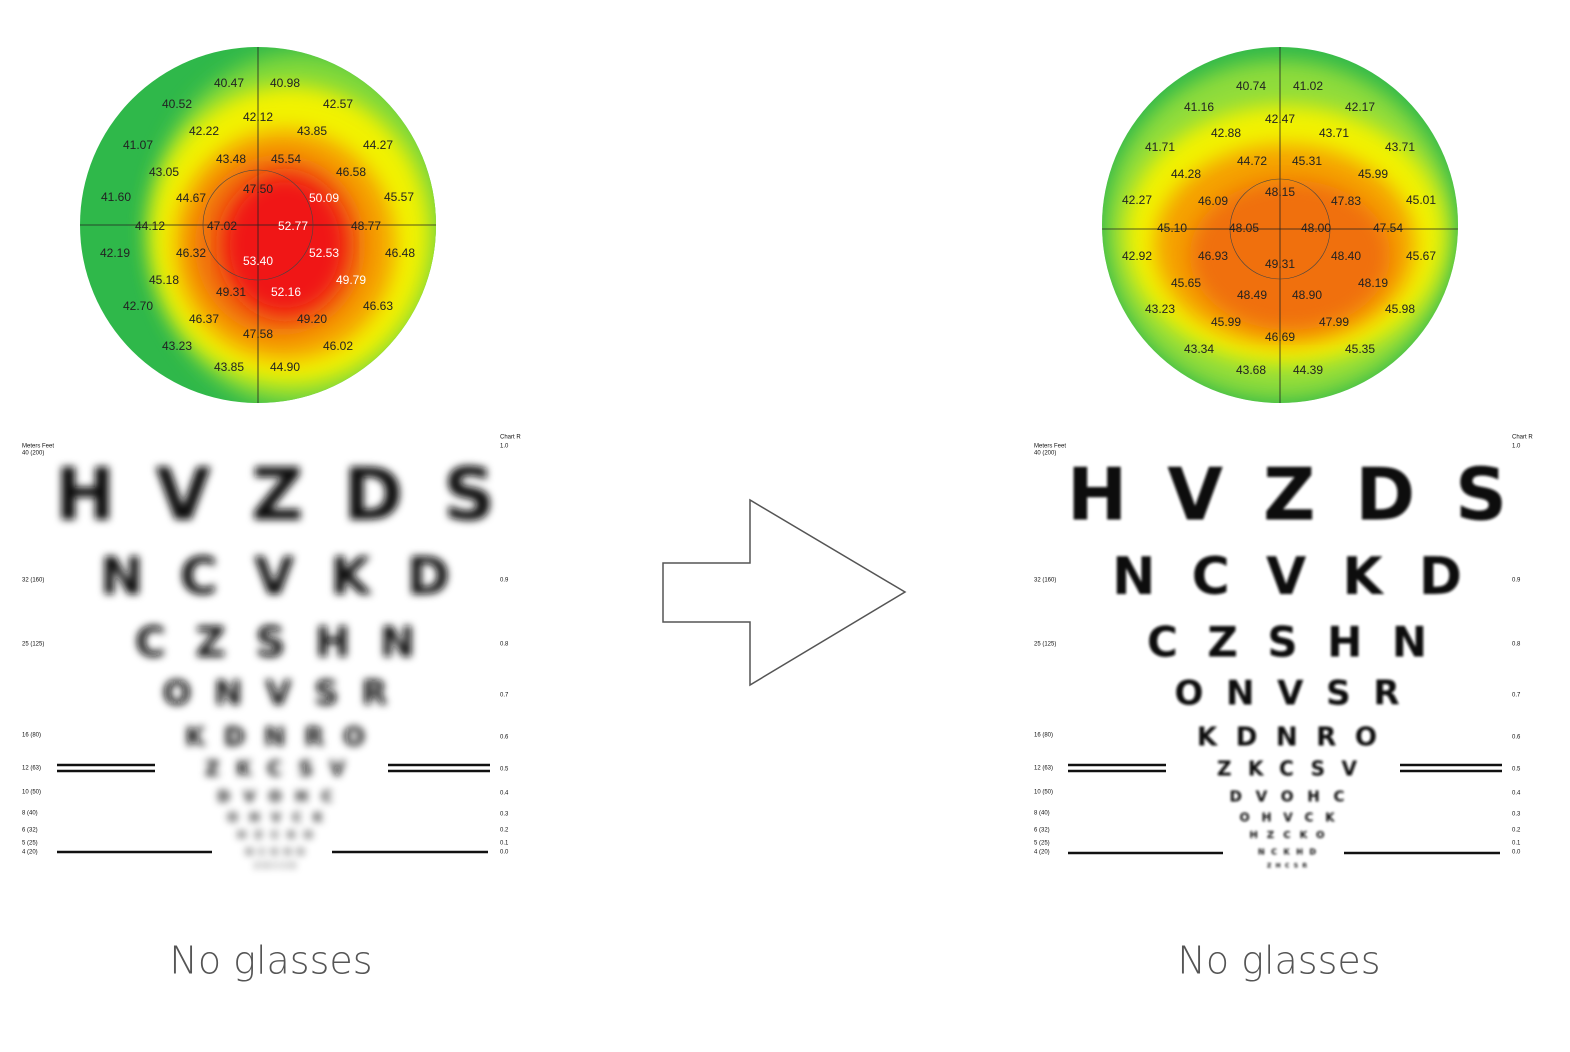  I want to click on map-value: 45.67, so click(1421, 256).